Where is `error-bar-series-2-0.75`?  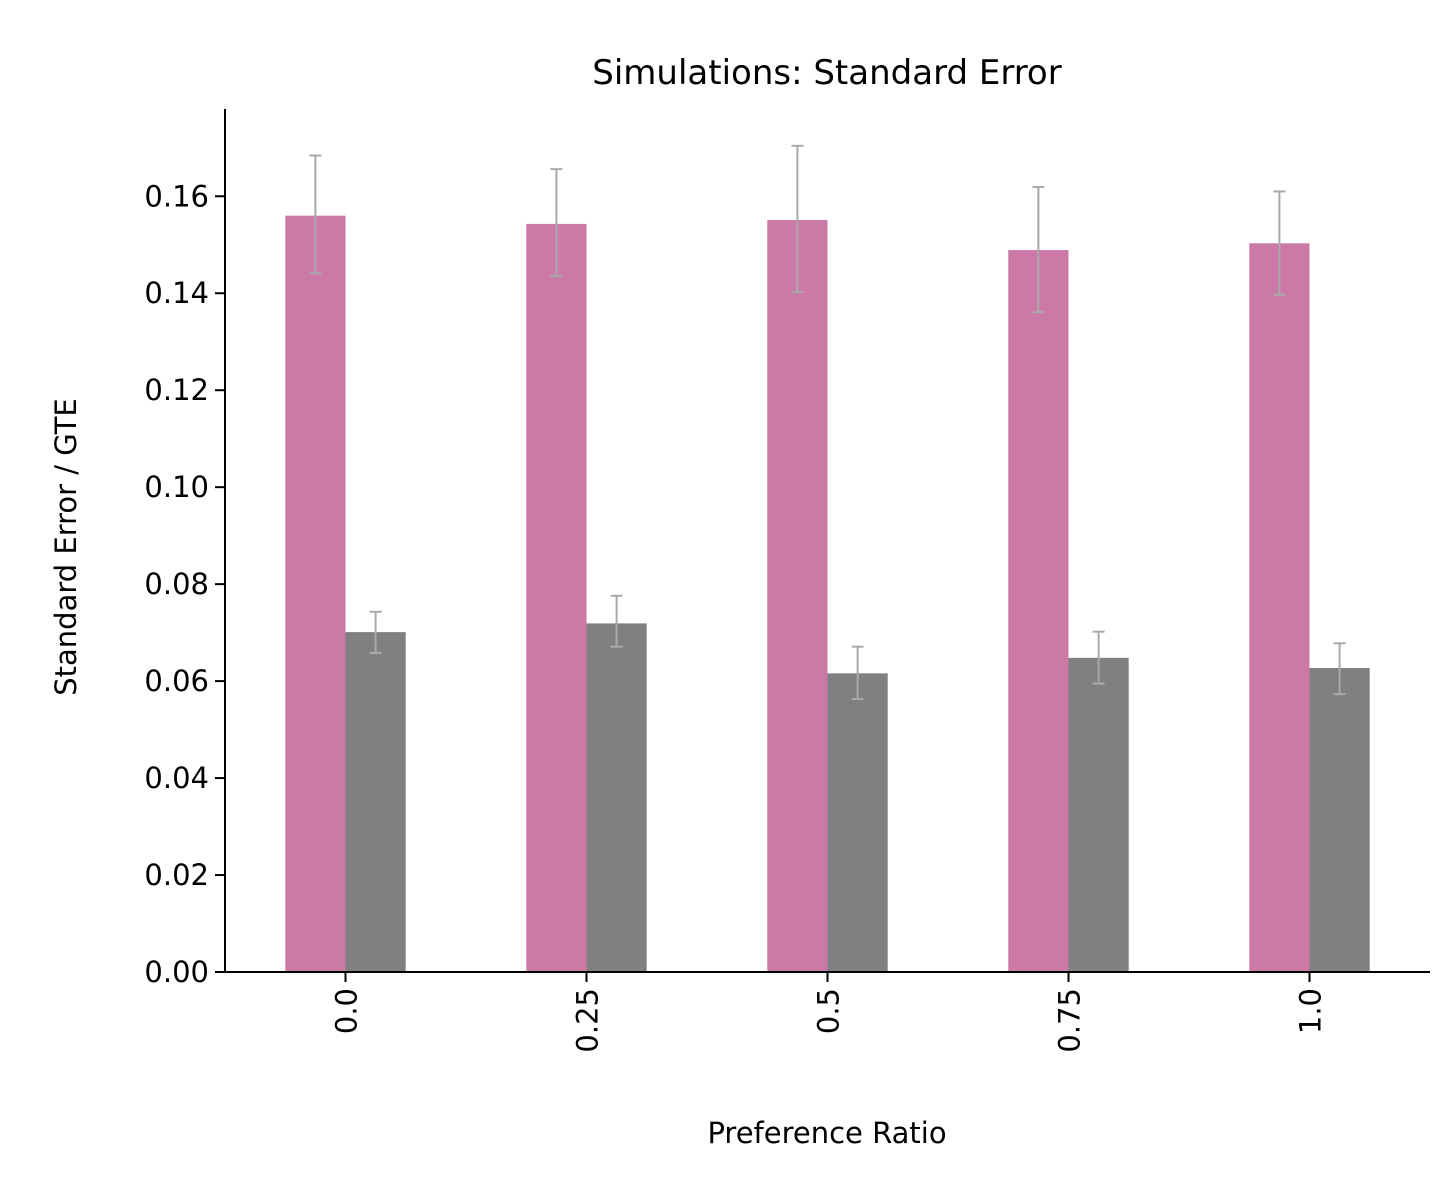
error-bar-series-2-0.75 is located at coordinates (1098, 657).